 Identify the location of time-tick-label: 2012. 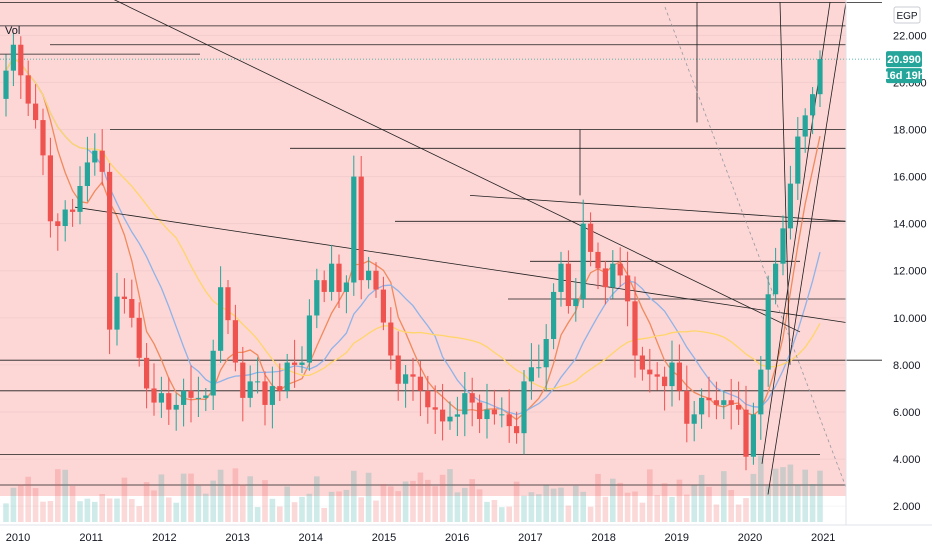
(164, 538).